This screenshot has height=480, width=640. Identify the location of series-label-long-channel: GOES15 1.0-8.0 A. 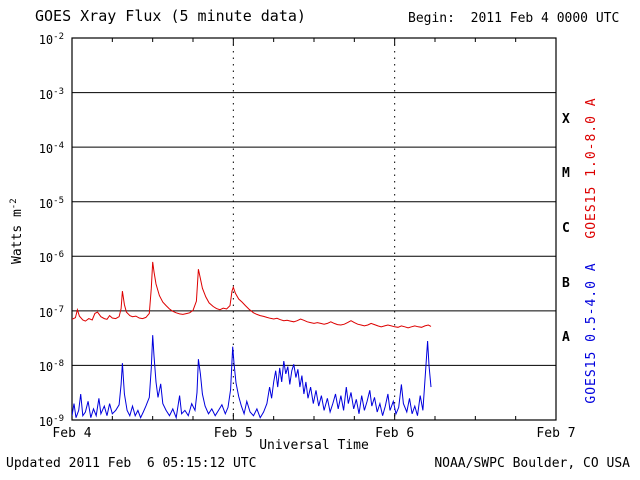
(591, 168).